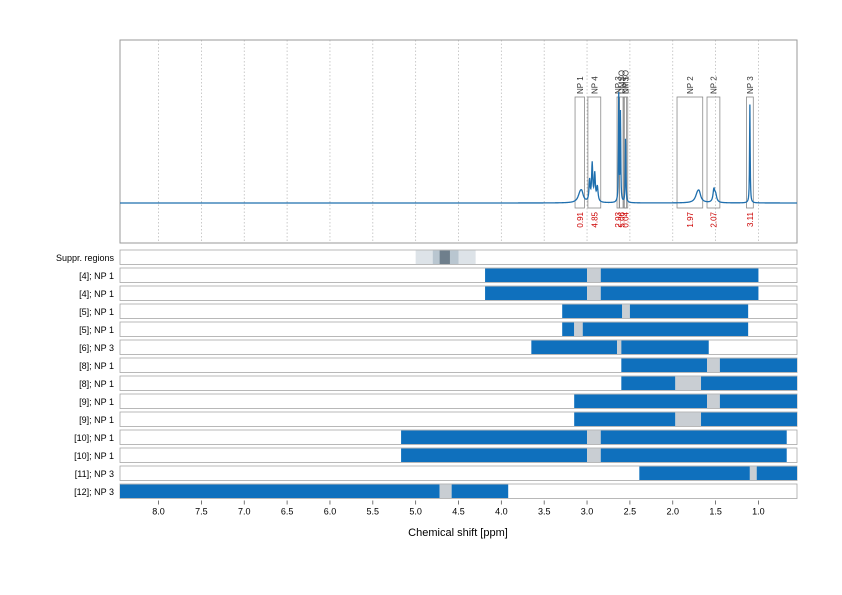 This screenshot has height=595, width=842. What do you see at coordinates (594, 85) in the screenshot?
I see `integral-region-label: NP 4` at bounding box center [594, 85].